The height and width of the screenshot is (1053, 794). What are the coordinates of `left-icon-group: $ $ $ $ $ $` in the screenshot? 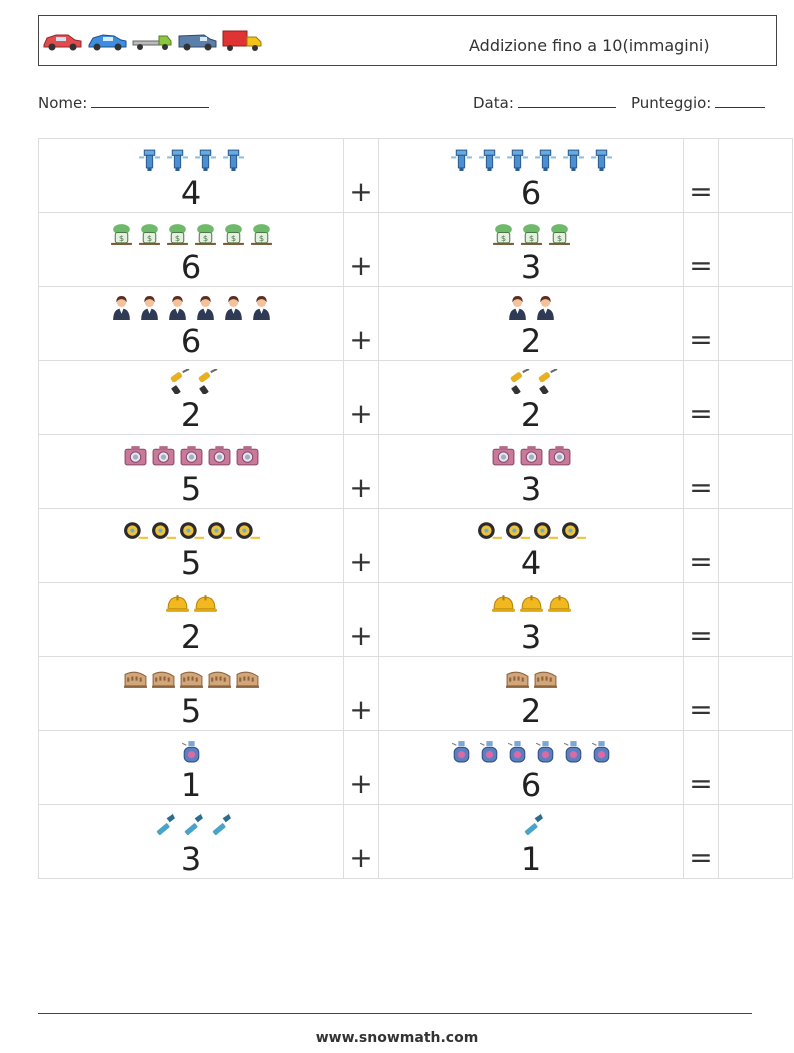 It's located at (191, 236).